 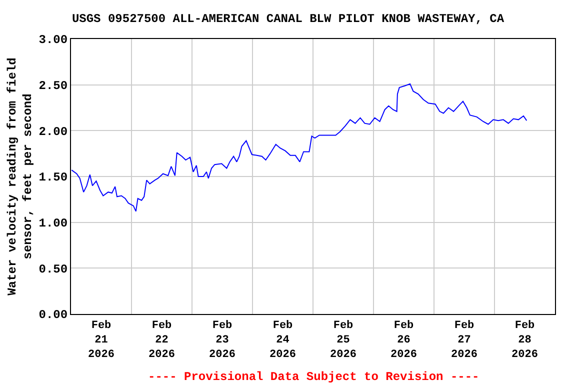 I want to click on y-tick-label: 2.50, so click(x=53, y=86).